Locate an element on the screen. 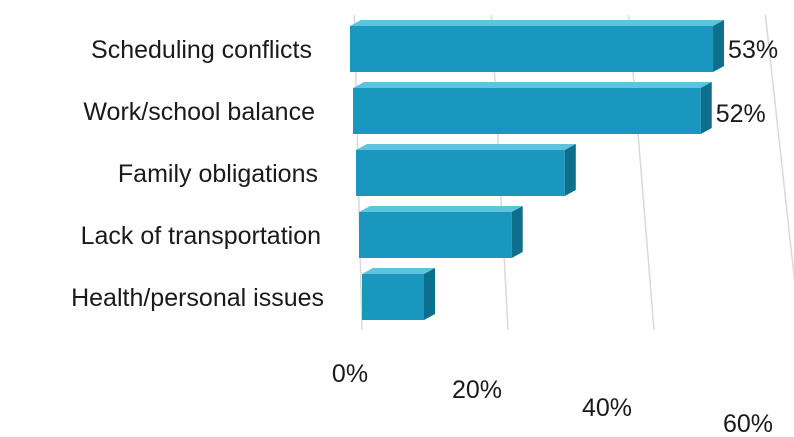  value-label: 53% is located at coordinates (753, 50).